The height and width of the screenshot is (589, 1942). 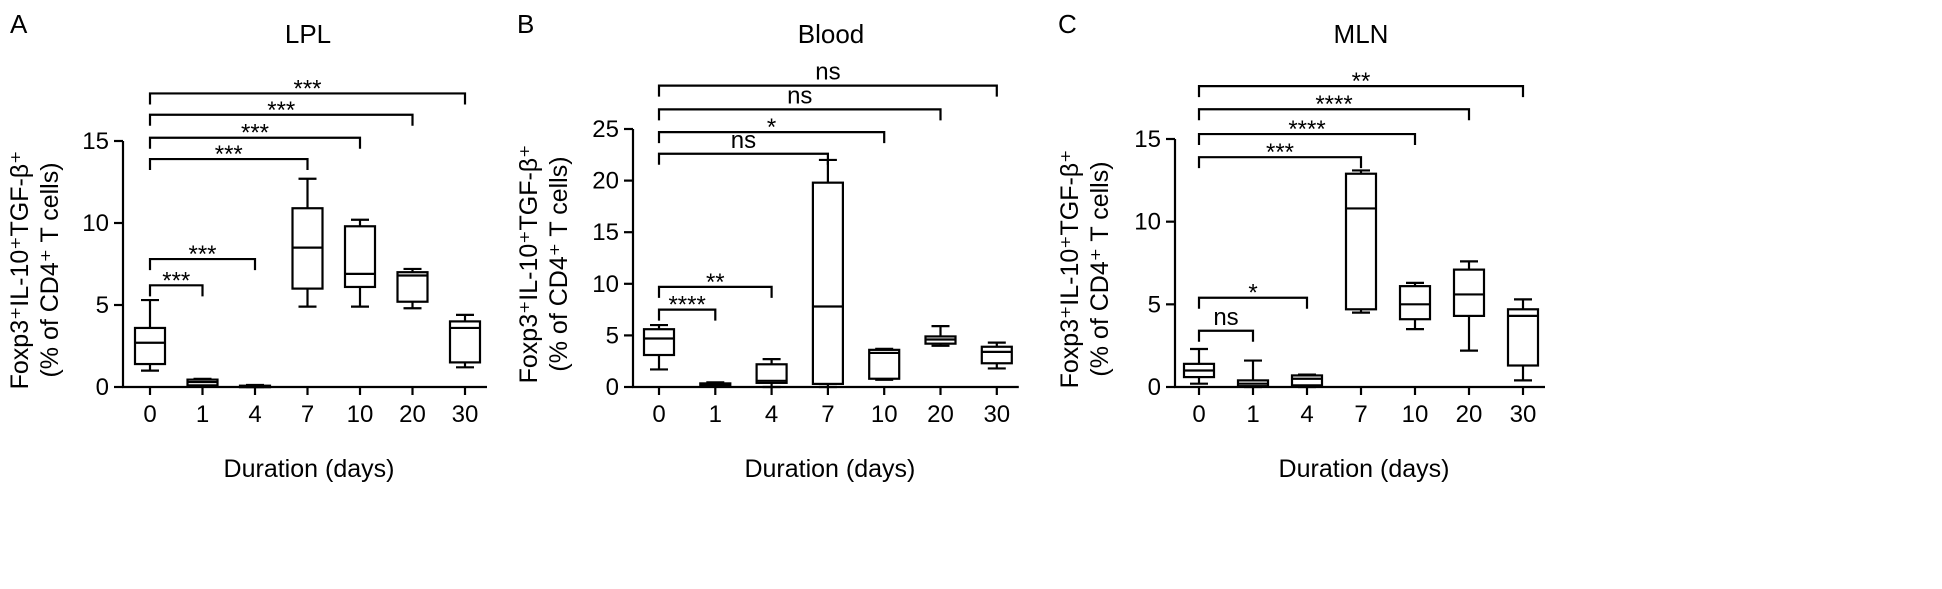 I want to click on significance-bracket: ns, so click(x=1226, y=323).